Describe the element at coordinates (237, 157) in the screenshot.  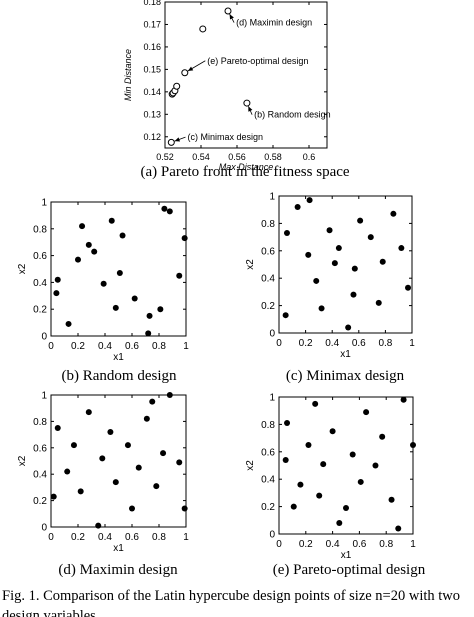
I see `x-tick-label: 0.56` at that location.